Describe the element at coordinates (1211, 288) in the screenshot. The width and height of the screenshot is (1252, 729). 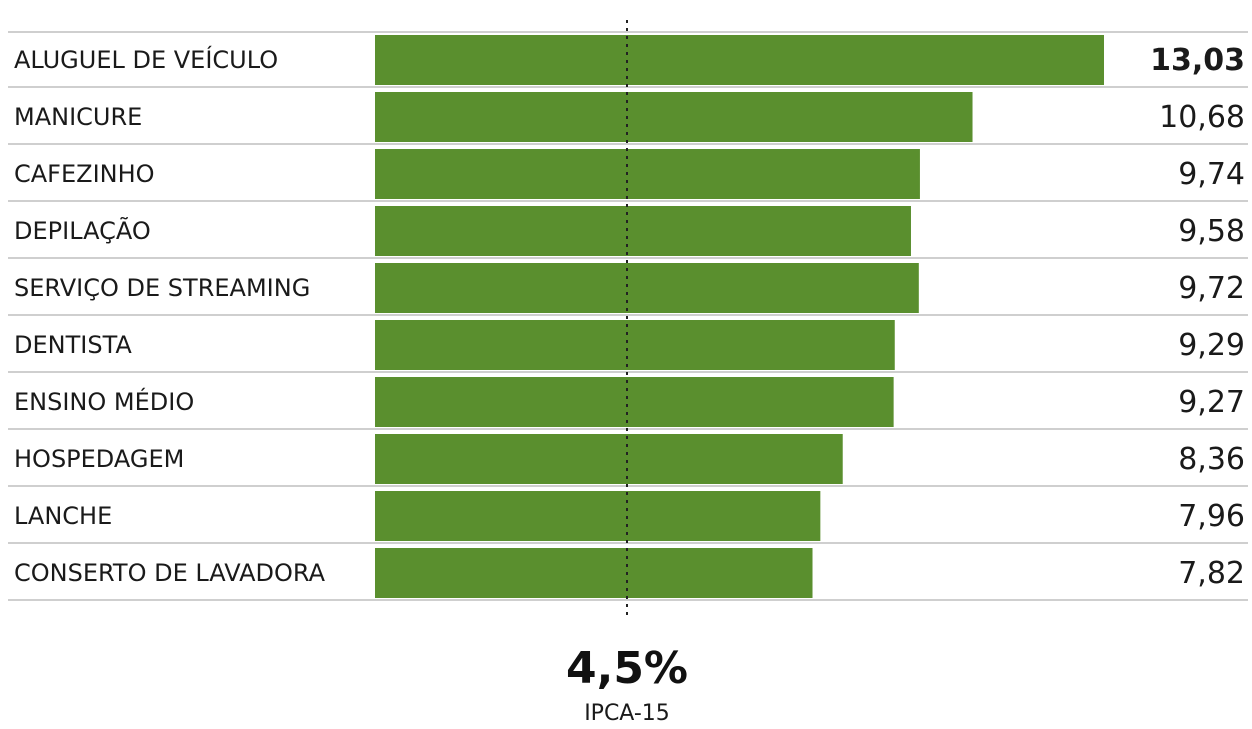
I see `value-label: 9,72` at that location.